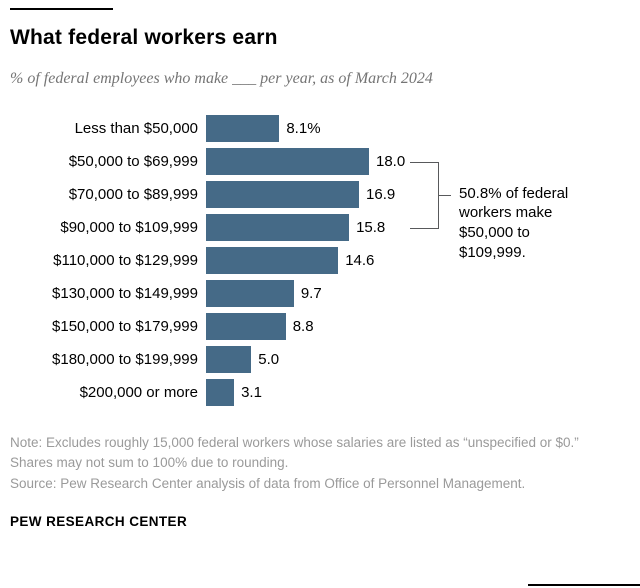 The width and height of the screenshot is (640, 588). Describe the element at coordinates (320, 392) in the screenshot. I see `bar-row: $200,000 or more 3.1` at that location.